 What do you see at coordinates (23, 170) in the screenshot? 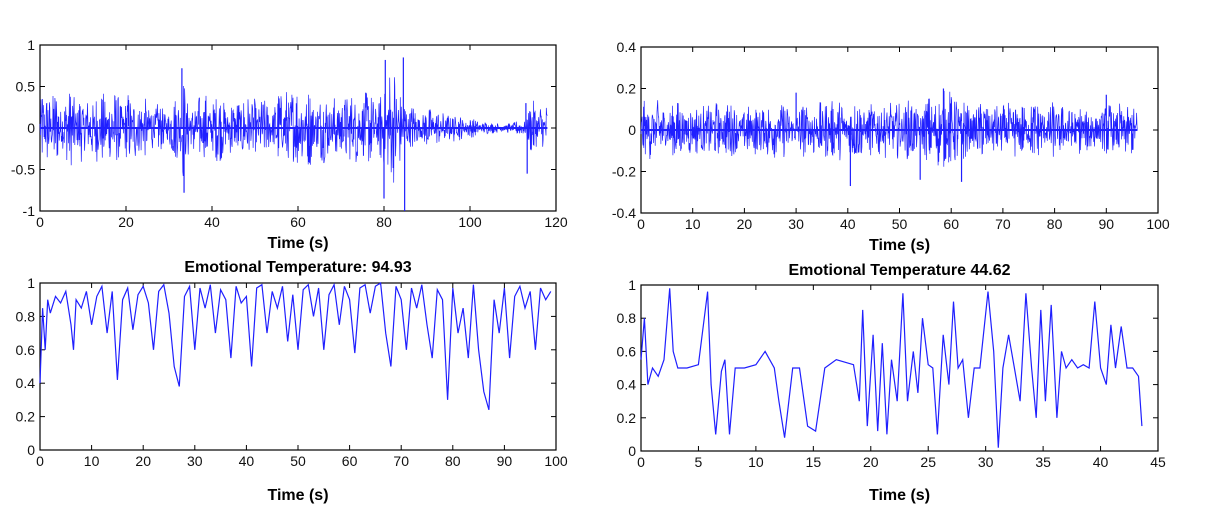
I see `y-tick-label: -0.5` at bounding box center [23, 170].